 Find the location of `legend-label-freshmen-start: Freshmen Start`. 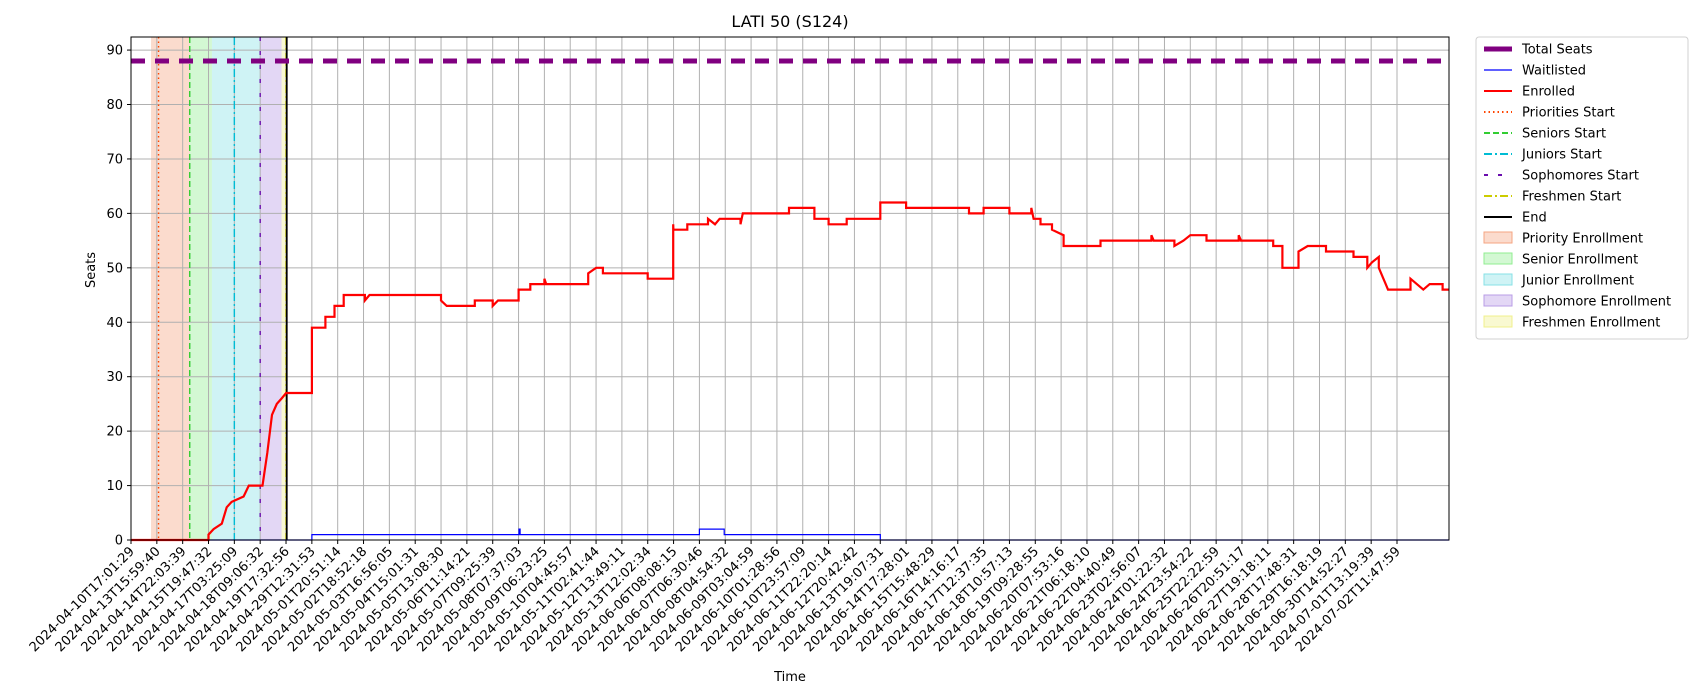

legend-label-freshmen-start: Freshmen Start is located at coordinates (1571, 197).